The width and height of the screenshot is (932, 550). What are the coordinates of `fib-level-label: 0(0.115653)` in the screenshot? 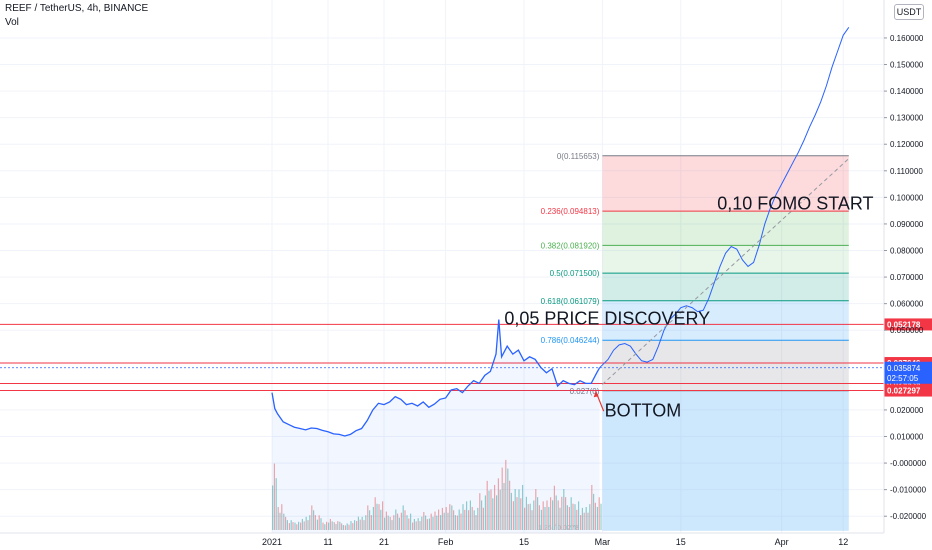 It's located at (578, 156).